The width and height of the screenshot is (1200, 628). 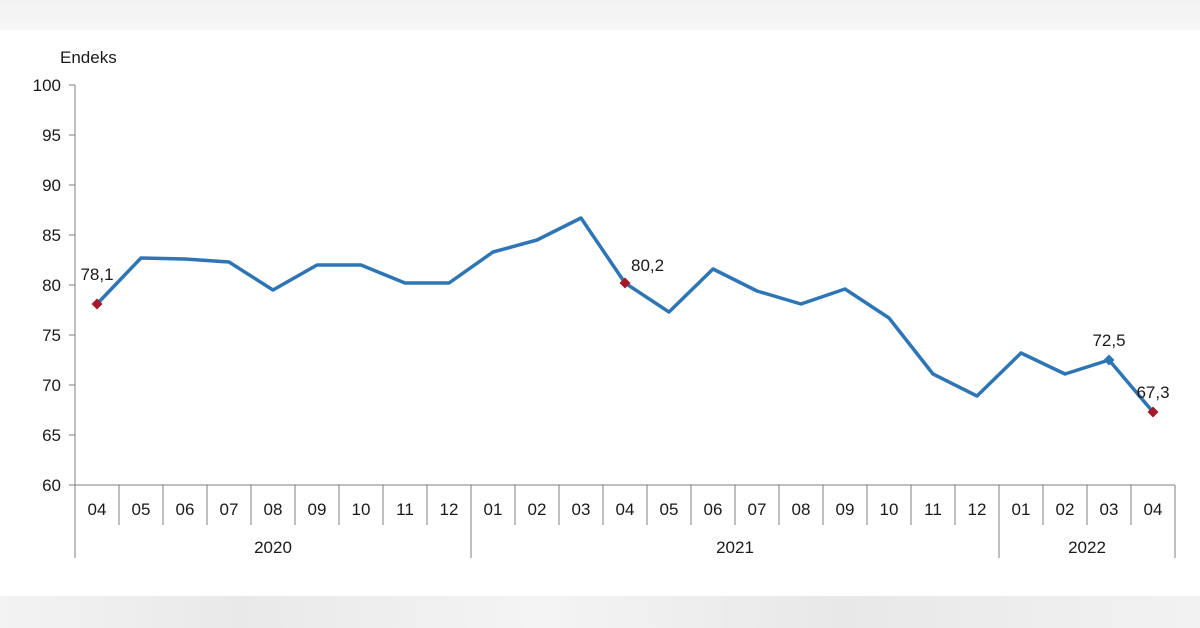 What do you see at coordinates (1152, 392) in the screenshot?
I see `data-label: 67,3` at bounding box center [1152, 392].